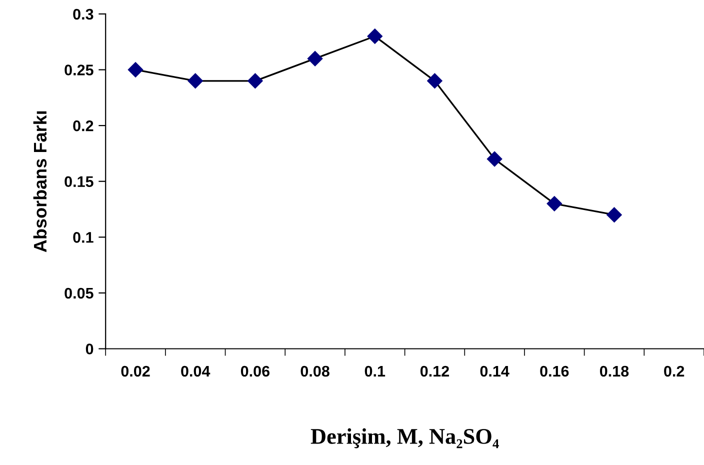 This screenshot has height=465, width=704. I want to click on y-tick-label: 0, so click(90, 349).